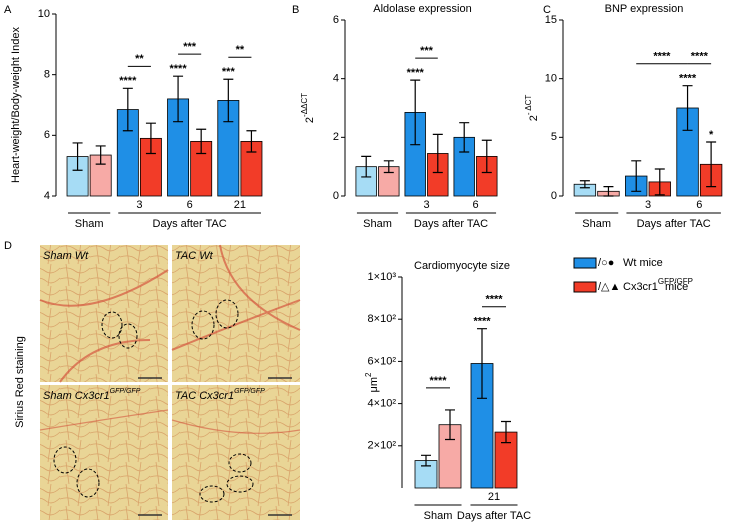  I want to click on legend-entry-sup: GFP/GFP, so click(675, 281).